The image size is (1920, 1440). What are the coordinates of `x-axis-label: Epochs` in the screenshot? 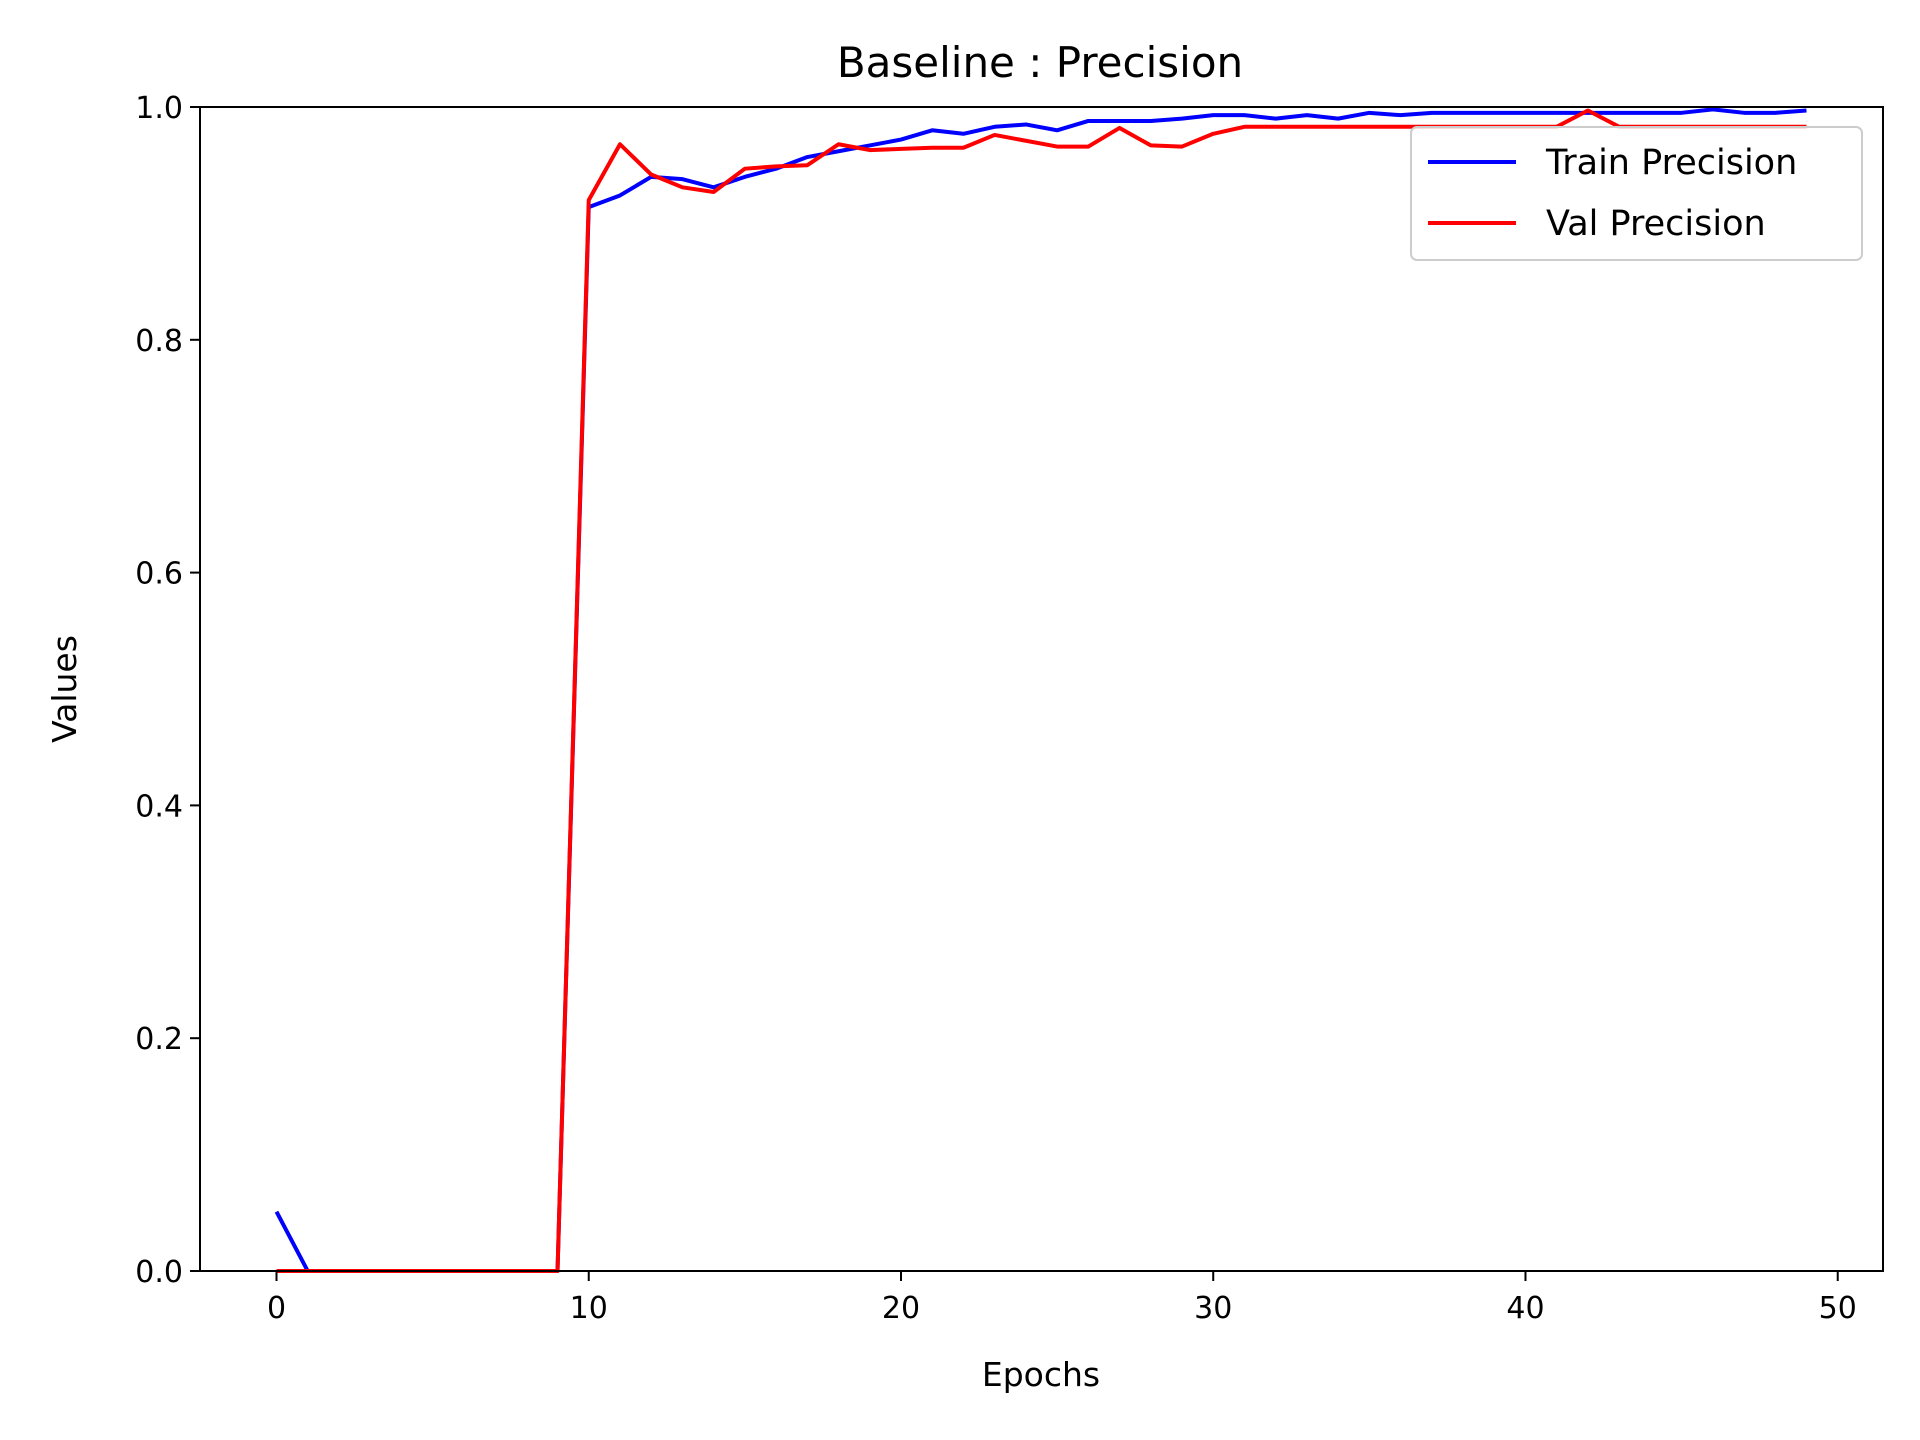 It's located at (1041, 1374).